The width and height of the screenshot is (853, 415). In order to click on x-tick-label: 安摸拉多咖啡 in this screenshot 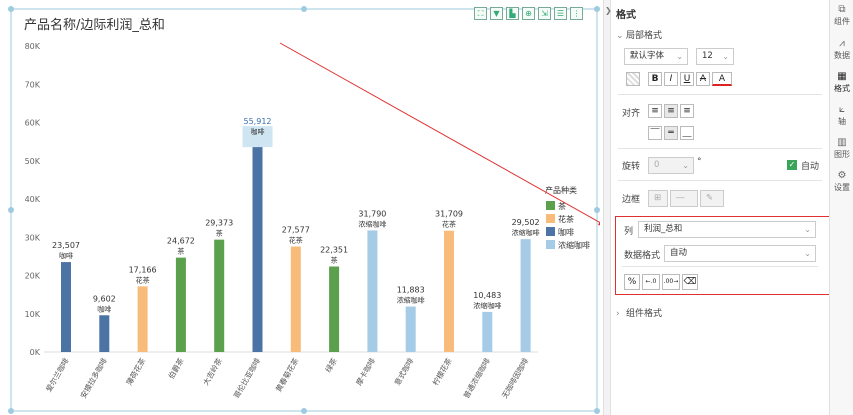, I will do `click(93, 378)`.